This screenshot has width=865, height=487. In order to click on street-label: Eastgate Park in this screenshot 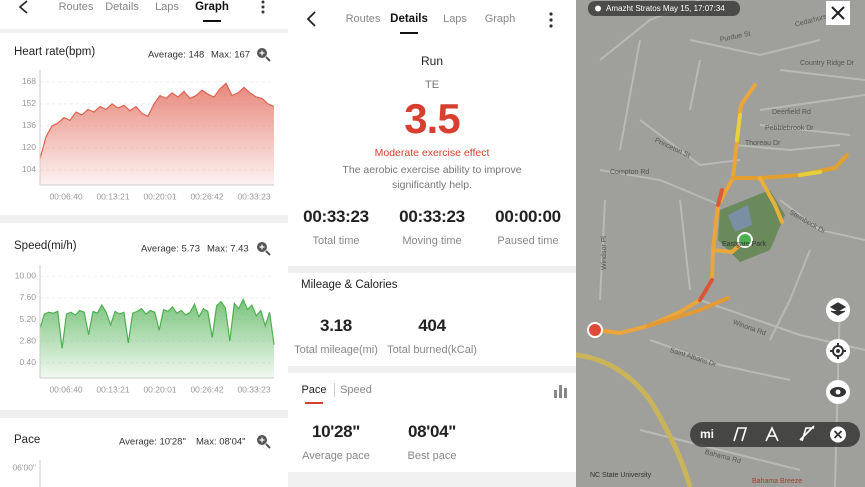, I will do `click(744, 244)`.